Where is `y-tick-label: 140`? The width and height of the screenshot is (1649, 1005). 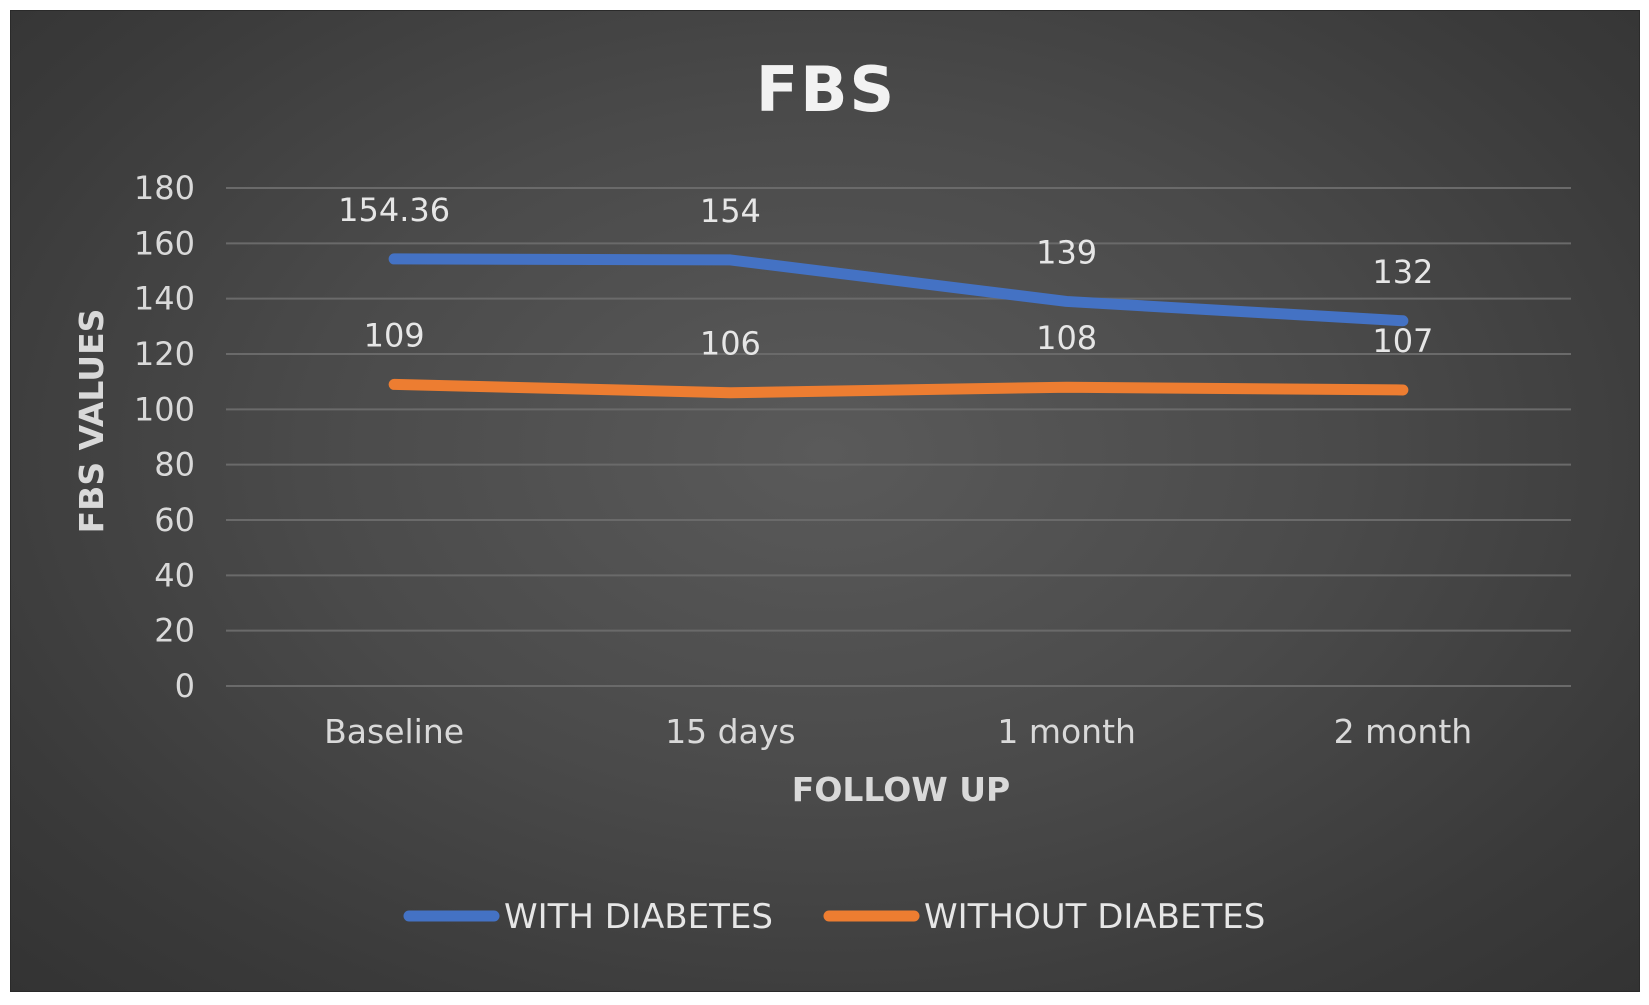 y-tick-label: 140 is located at coordinates (164, 299).